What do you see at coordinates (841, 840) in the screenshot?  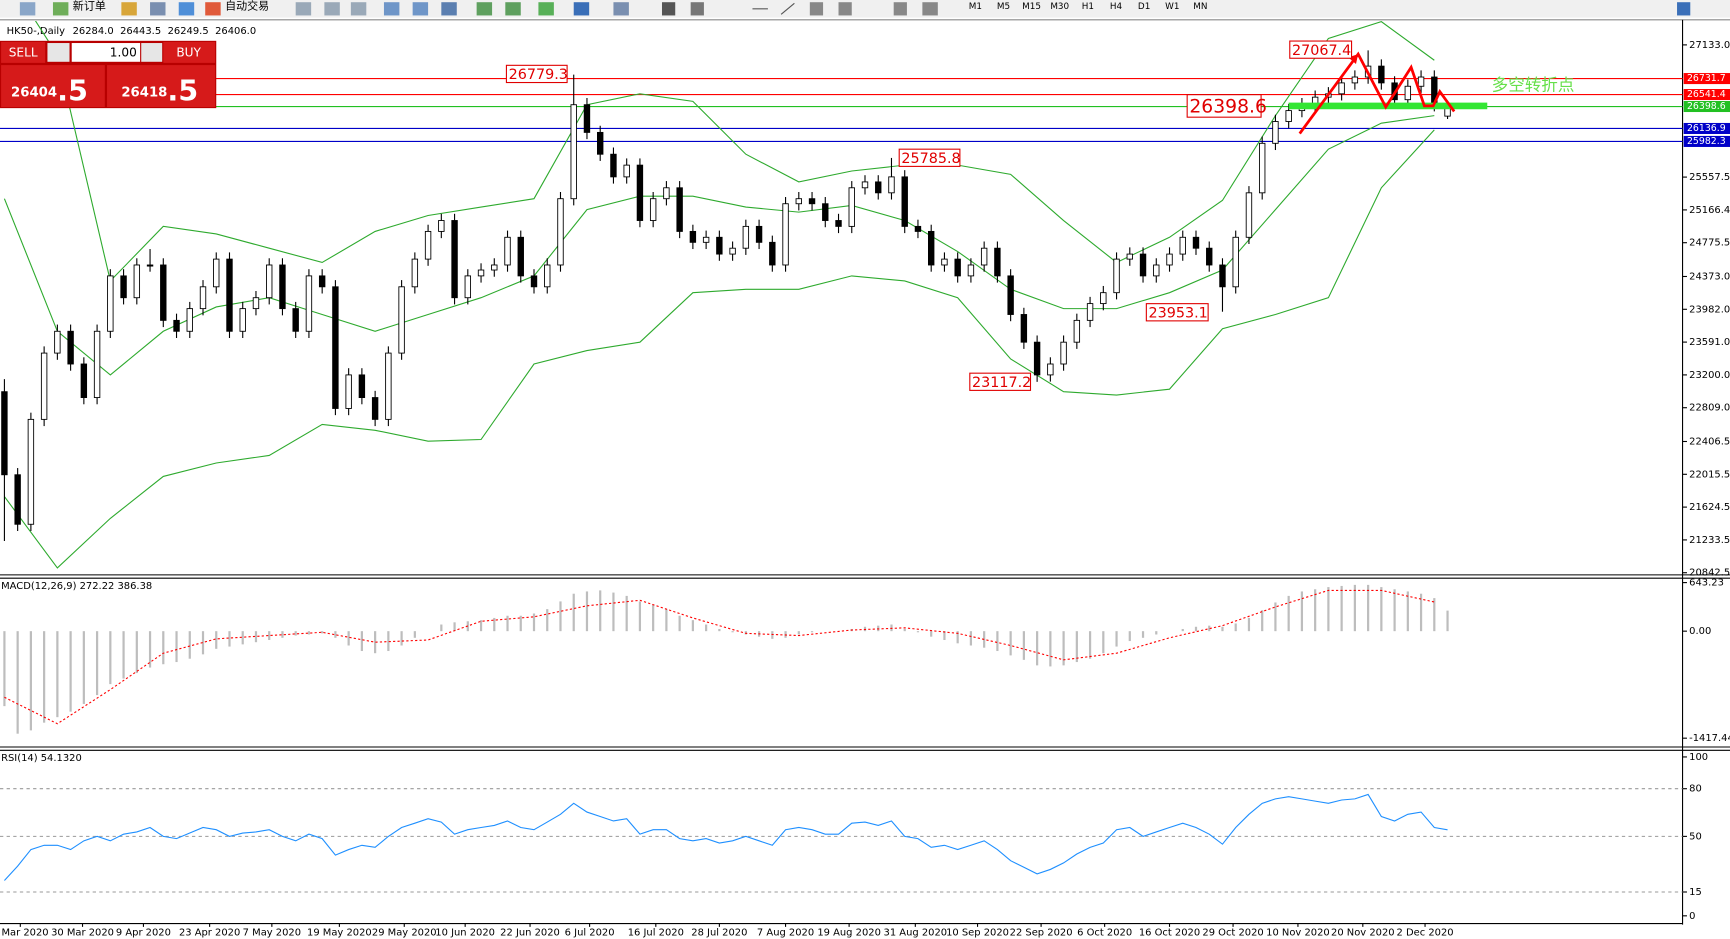 I see `rsi-panel` at bounding box center [841, 840].